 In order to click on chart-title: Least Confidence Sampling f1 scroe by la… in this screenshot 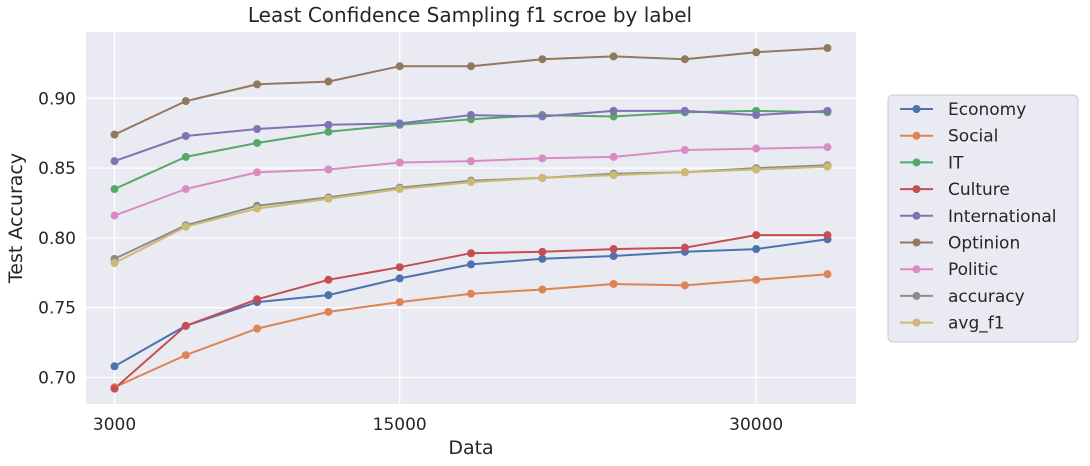, I will do `click(470, 15)`.